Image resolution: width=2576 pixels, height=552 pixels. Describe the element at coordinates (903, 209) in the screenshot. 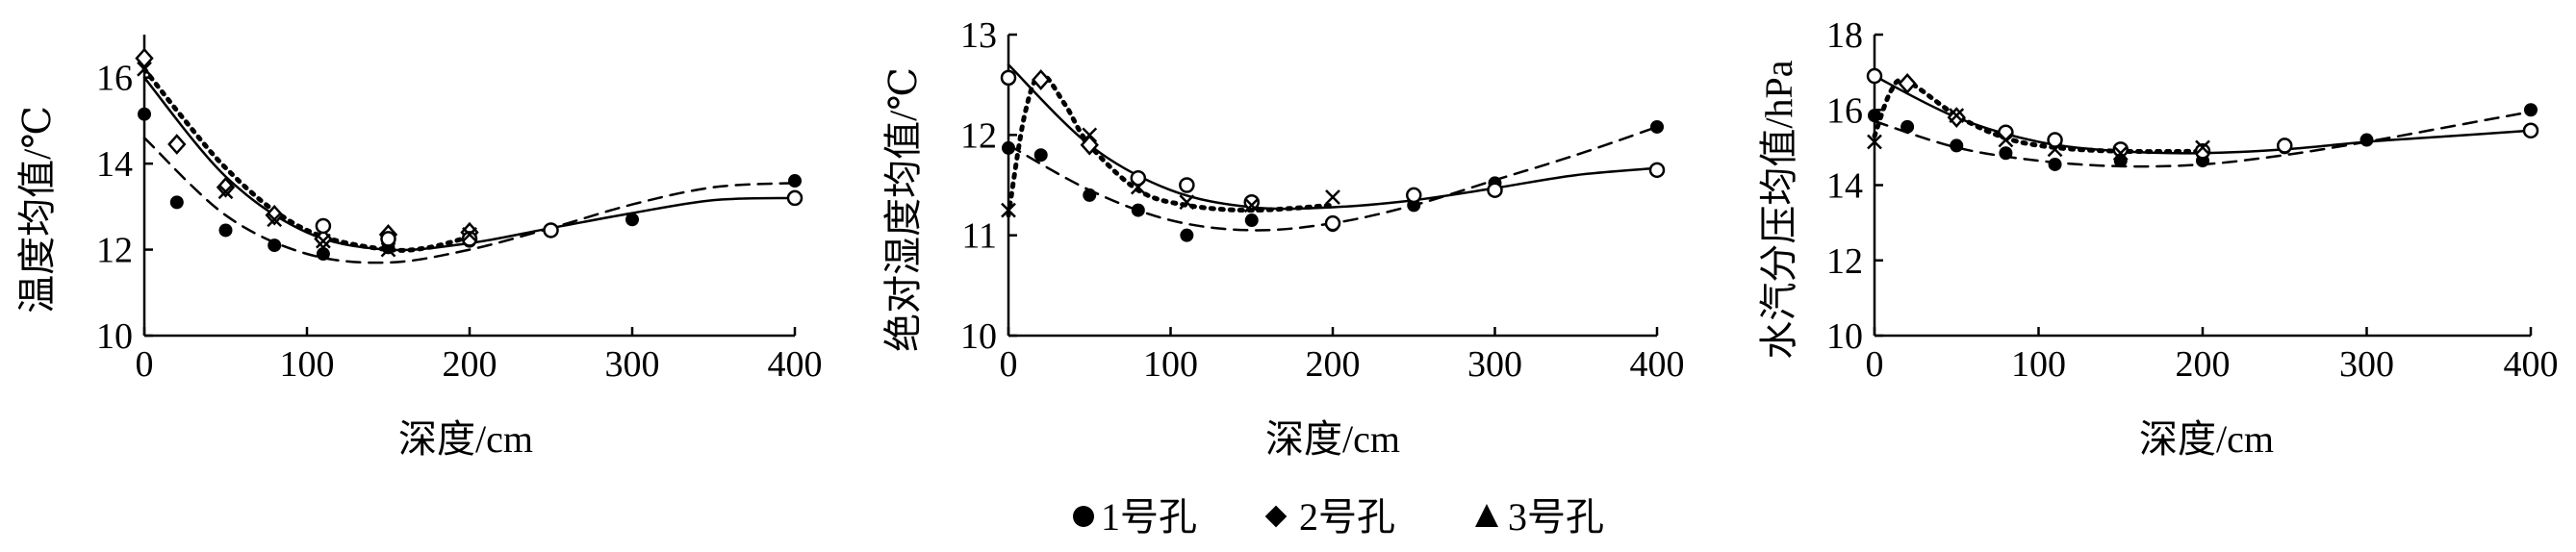

I see `y-axis-title: 绝对湿度均值/℃` at that location.